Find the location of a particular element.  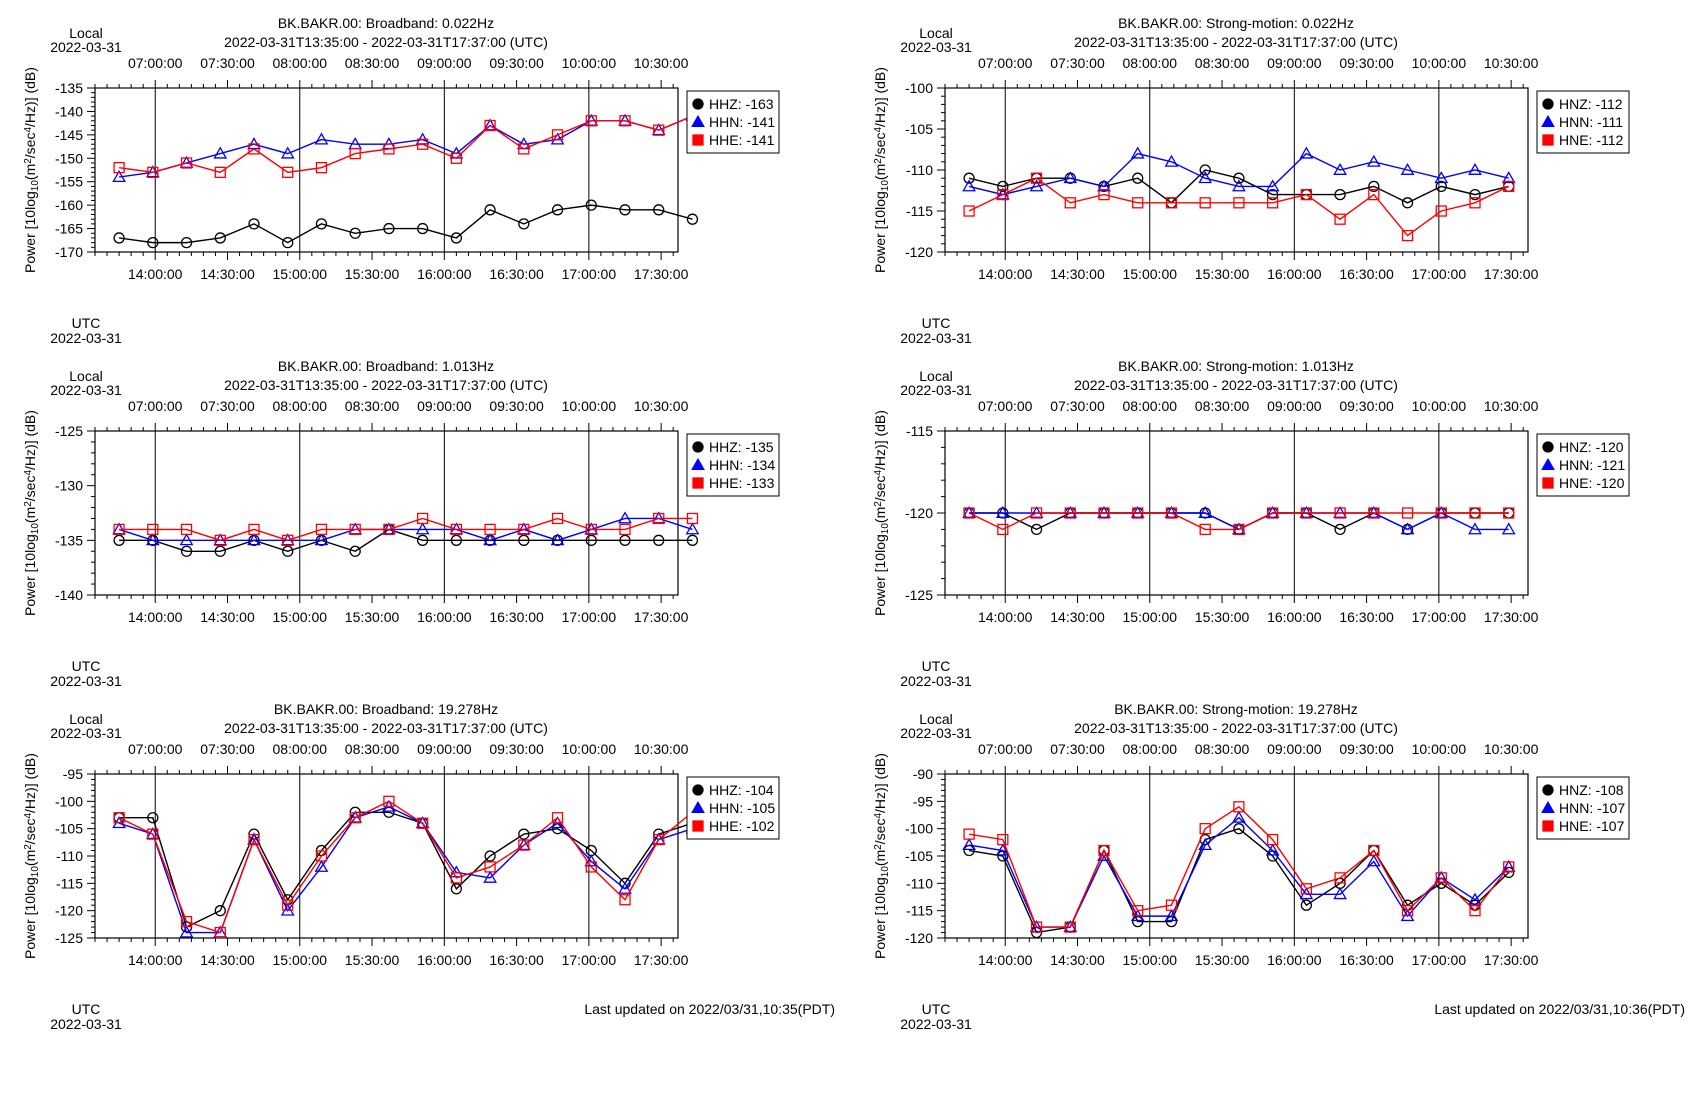

y-tick-label: -165 is located at coordinates (69, 229).